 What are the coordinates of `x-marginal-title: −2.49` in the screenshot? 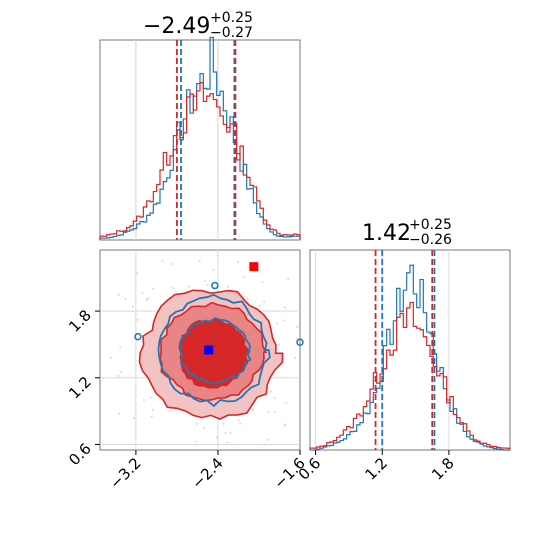 It's located at (176, 26).